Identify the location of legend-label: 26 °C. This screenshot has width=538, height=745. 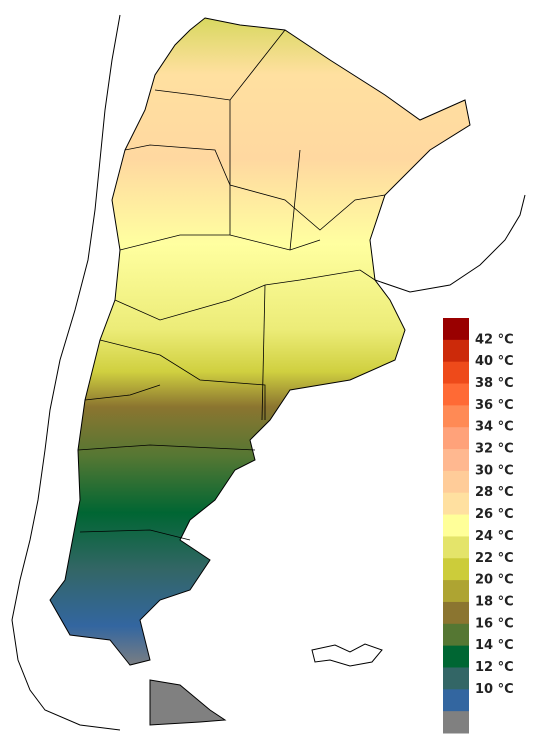
(494, 514).